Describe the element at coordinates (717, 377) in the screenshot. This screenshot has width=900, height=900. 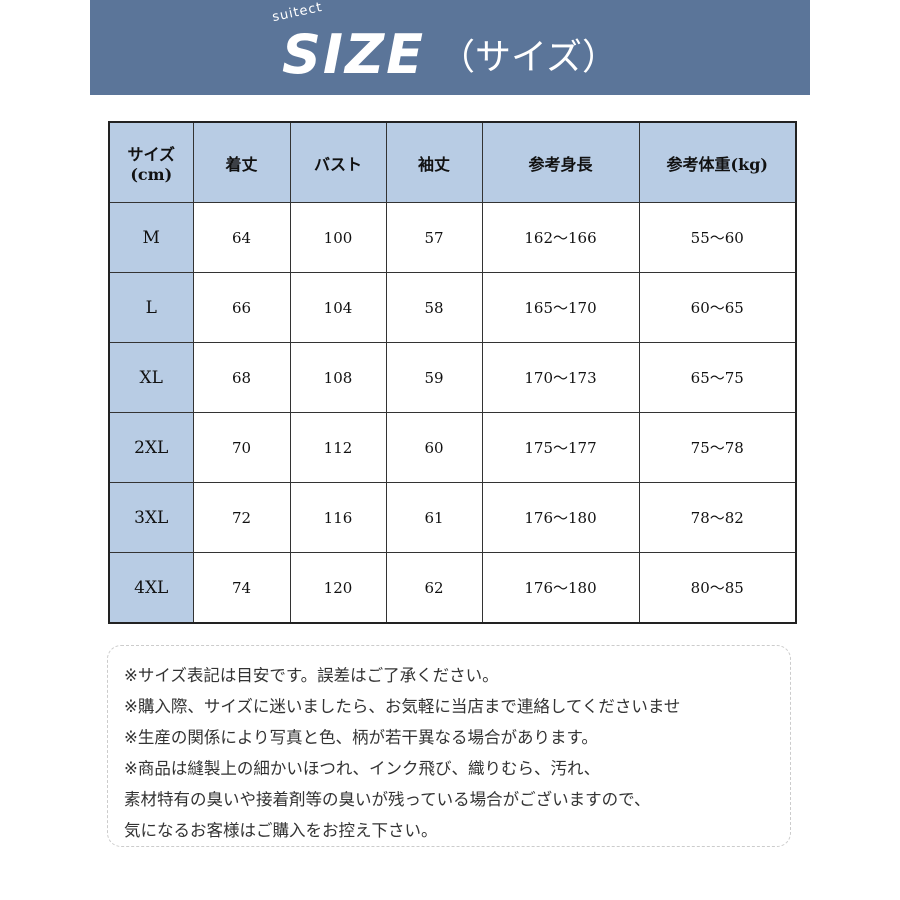
I see `table-cell: 65～75` at that location.